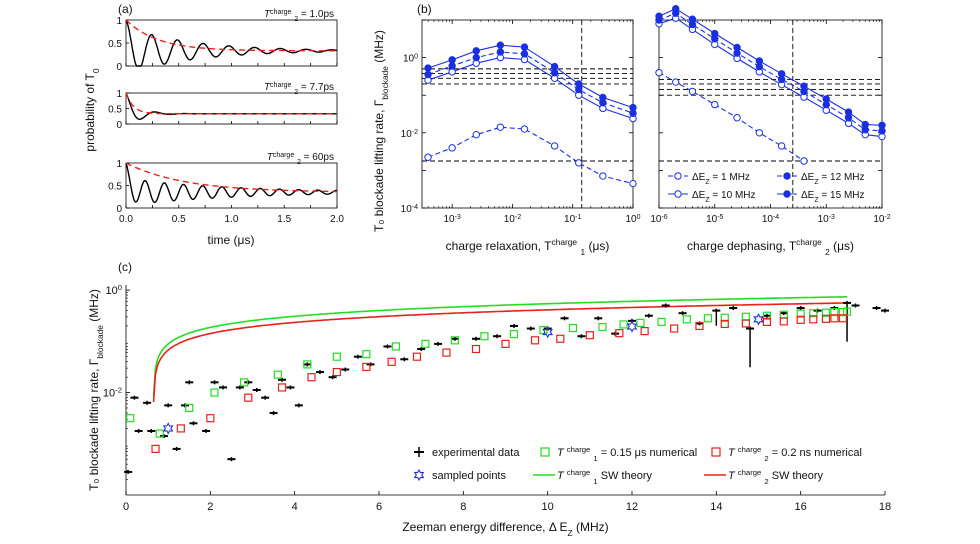  What do you see at coordinates (296, 19) in the screenshot?
I see `subplot-0-title-part: 2` at bounding box center [296, 19].